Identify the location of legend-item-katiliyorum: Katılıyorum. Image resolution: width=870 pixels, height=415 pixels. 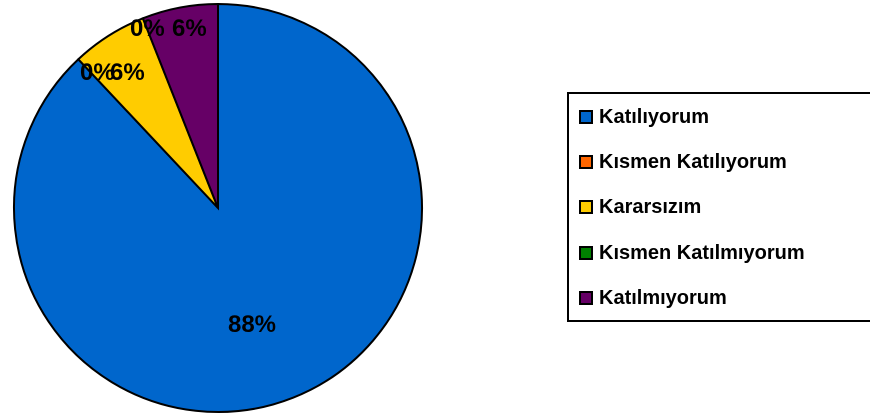
(644, 117).